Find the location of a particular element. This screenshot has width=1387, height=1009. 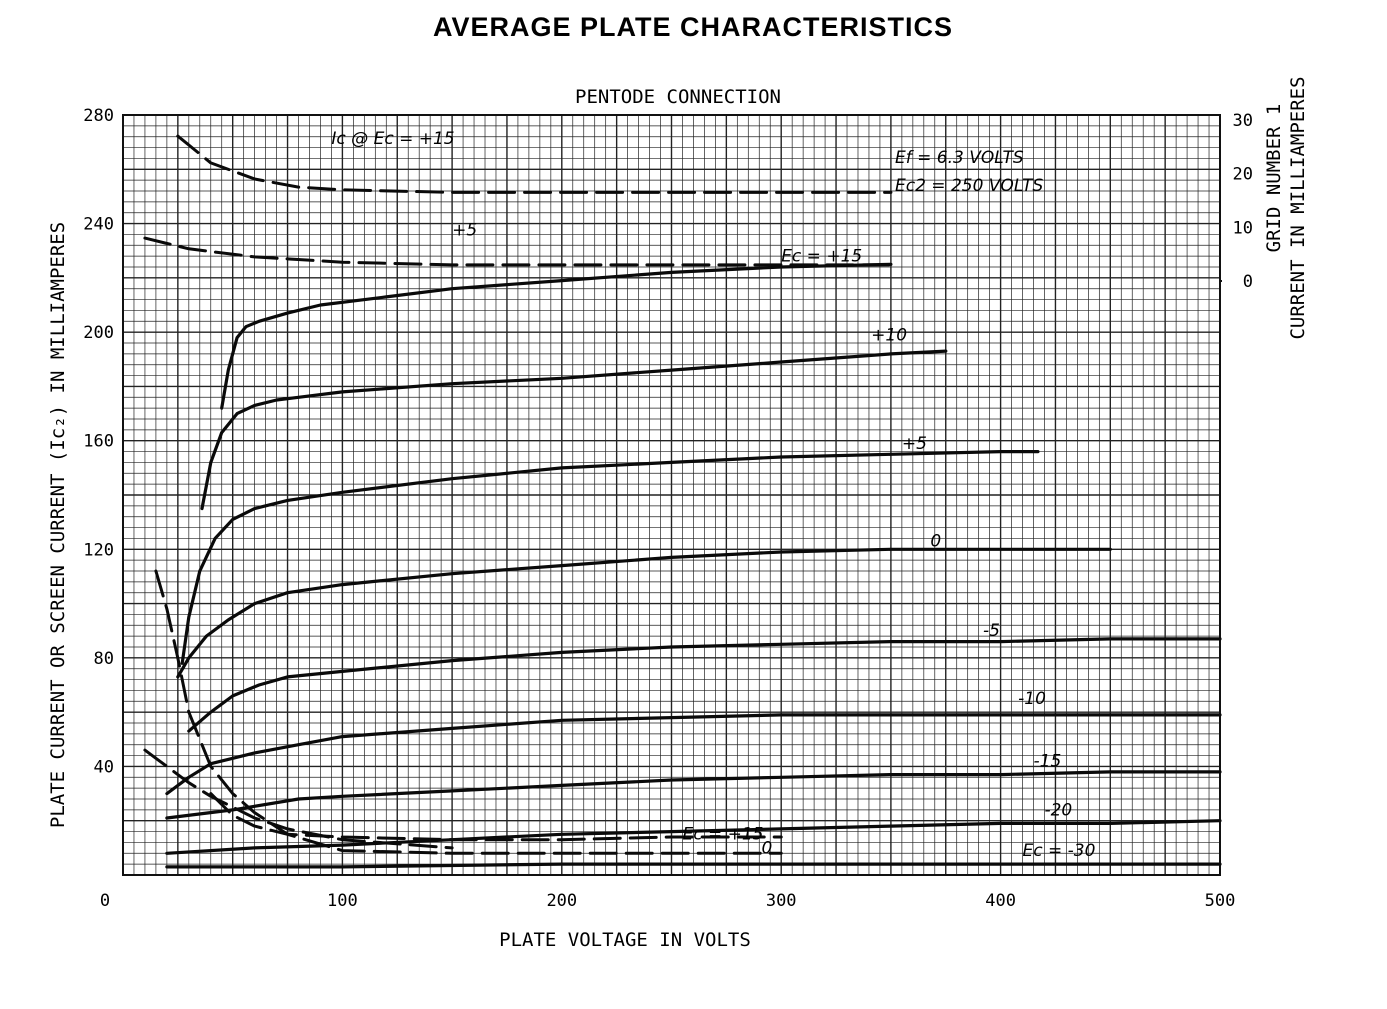

x-axis-label: PLATE VOLTAGE IN VOLTS is located at coordinates (625, 940).